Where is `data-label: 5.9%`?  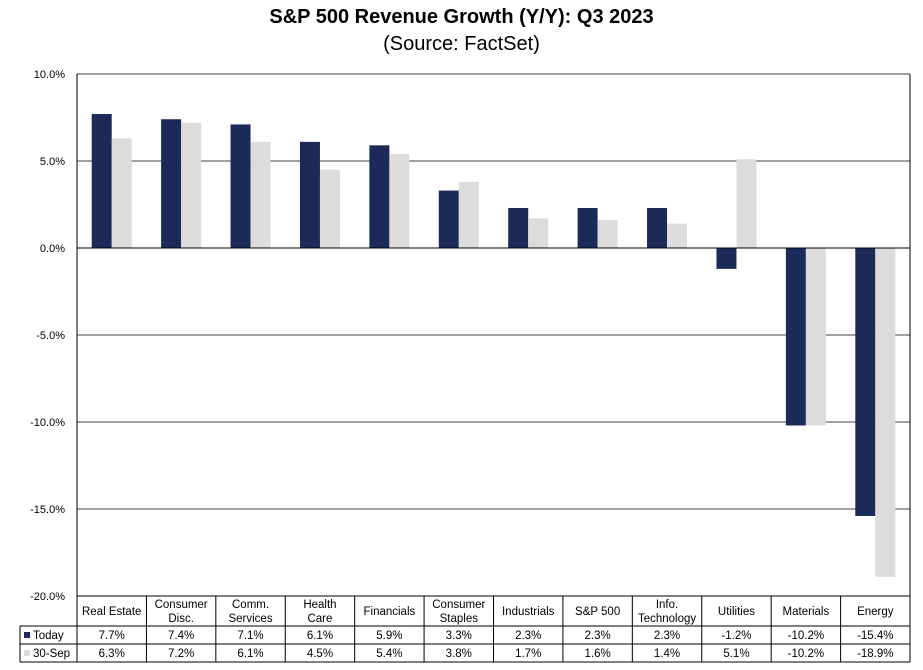
data-label: 5.9% is located at coordinates (389, 636).